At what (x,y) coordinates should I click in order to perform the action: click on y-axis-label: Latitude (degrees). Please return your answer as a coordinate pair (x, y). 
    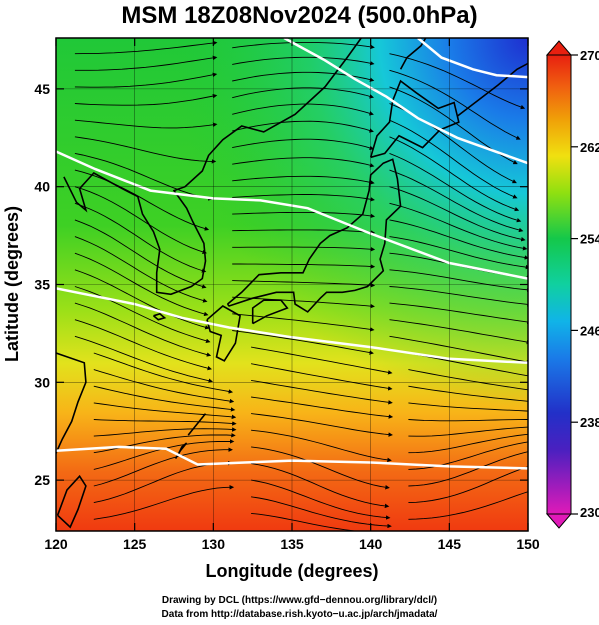
    Looking at the image, I should click on (12, 284).